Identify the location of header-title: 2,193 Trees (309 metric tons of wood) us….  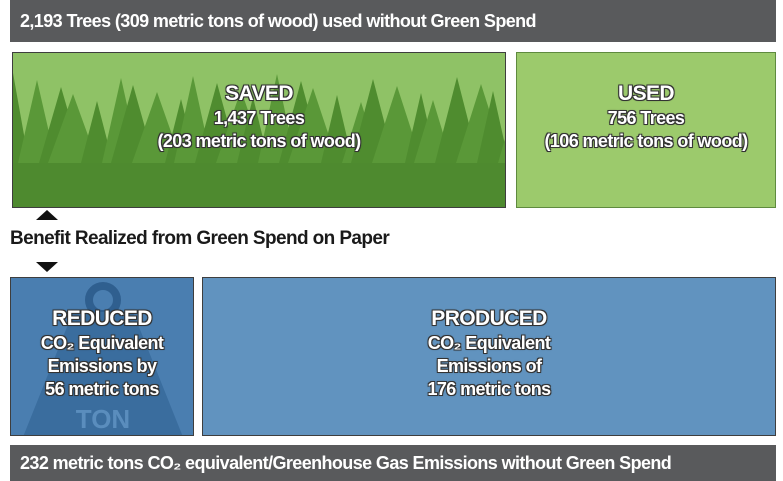
(278, 20).